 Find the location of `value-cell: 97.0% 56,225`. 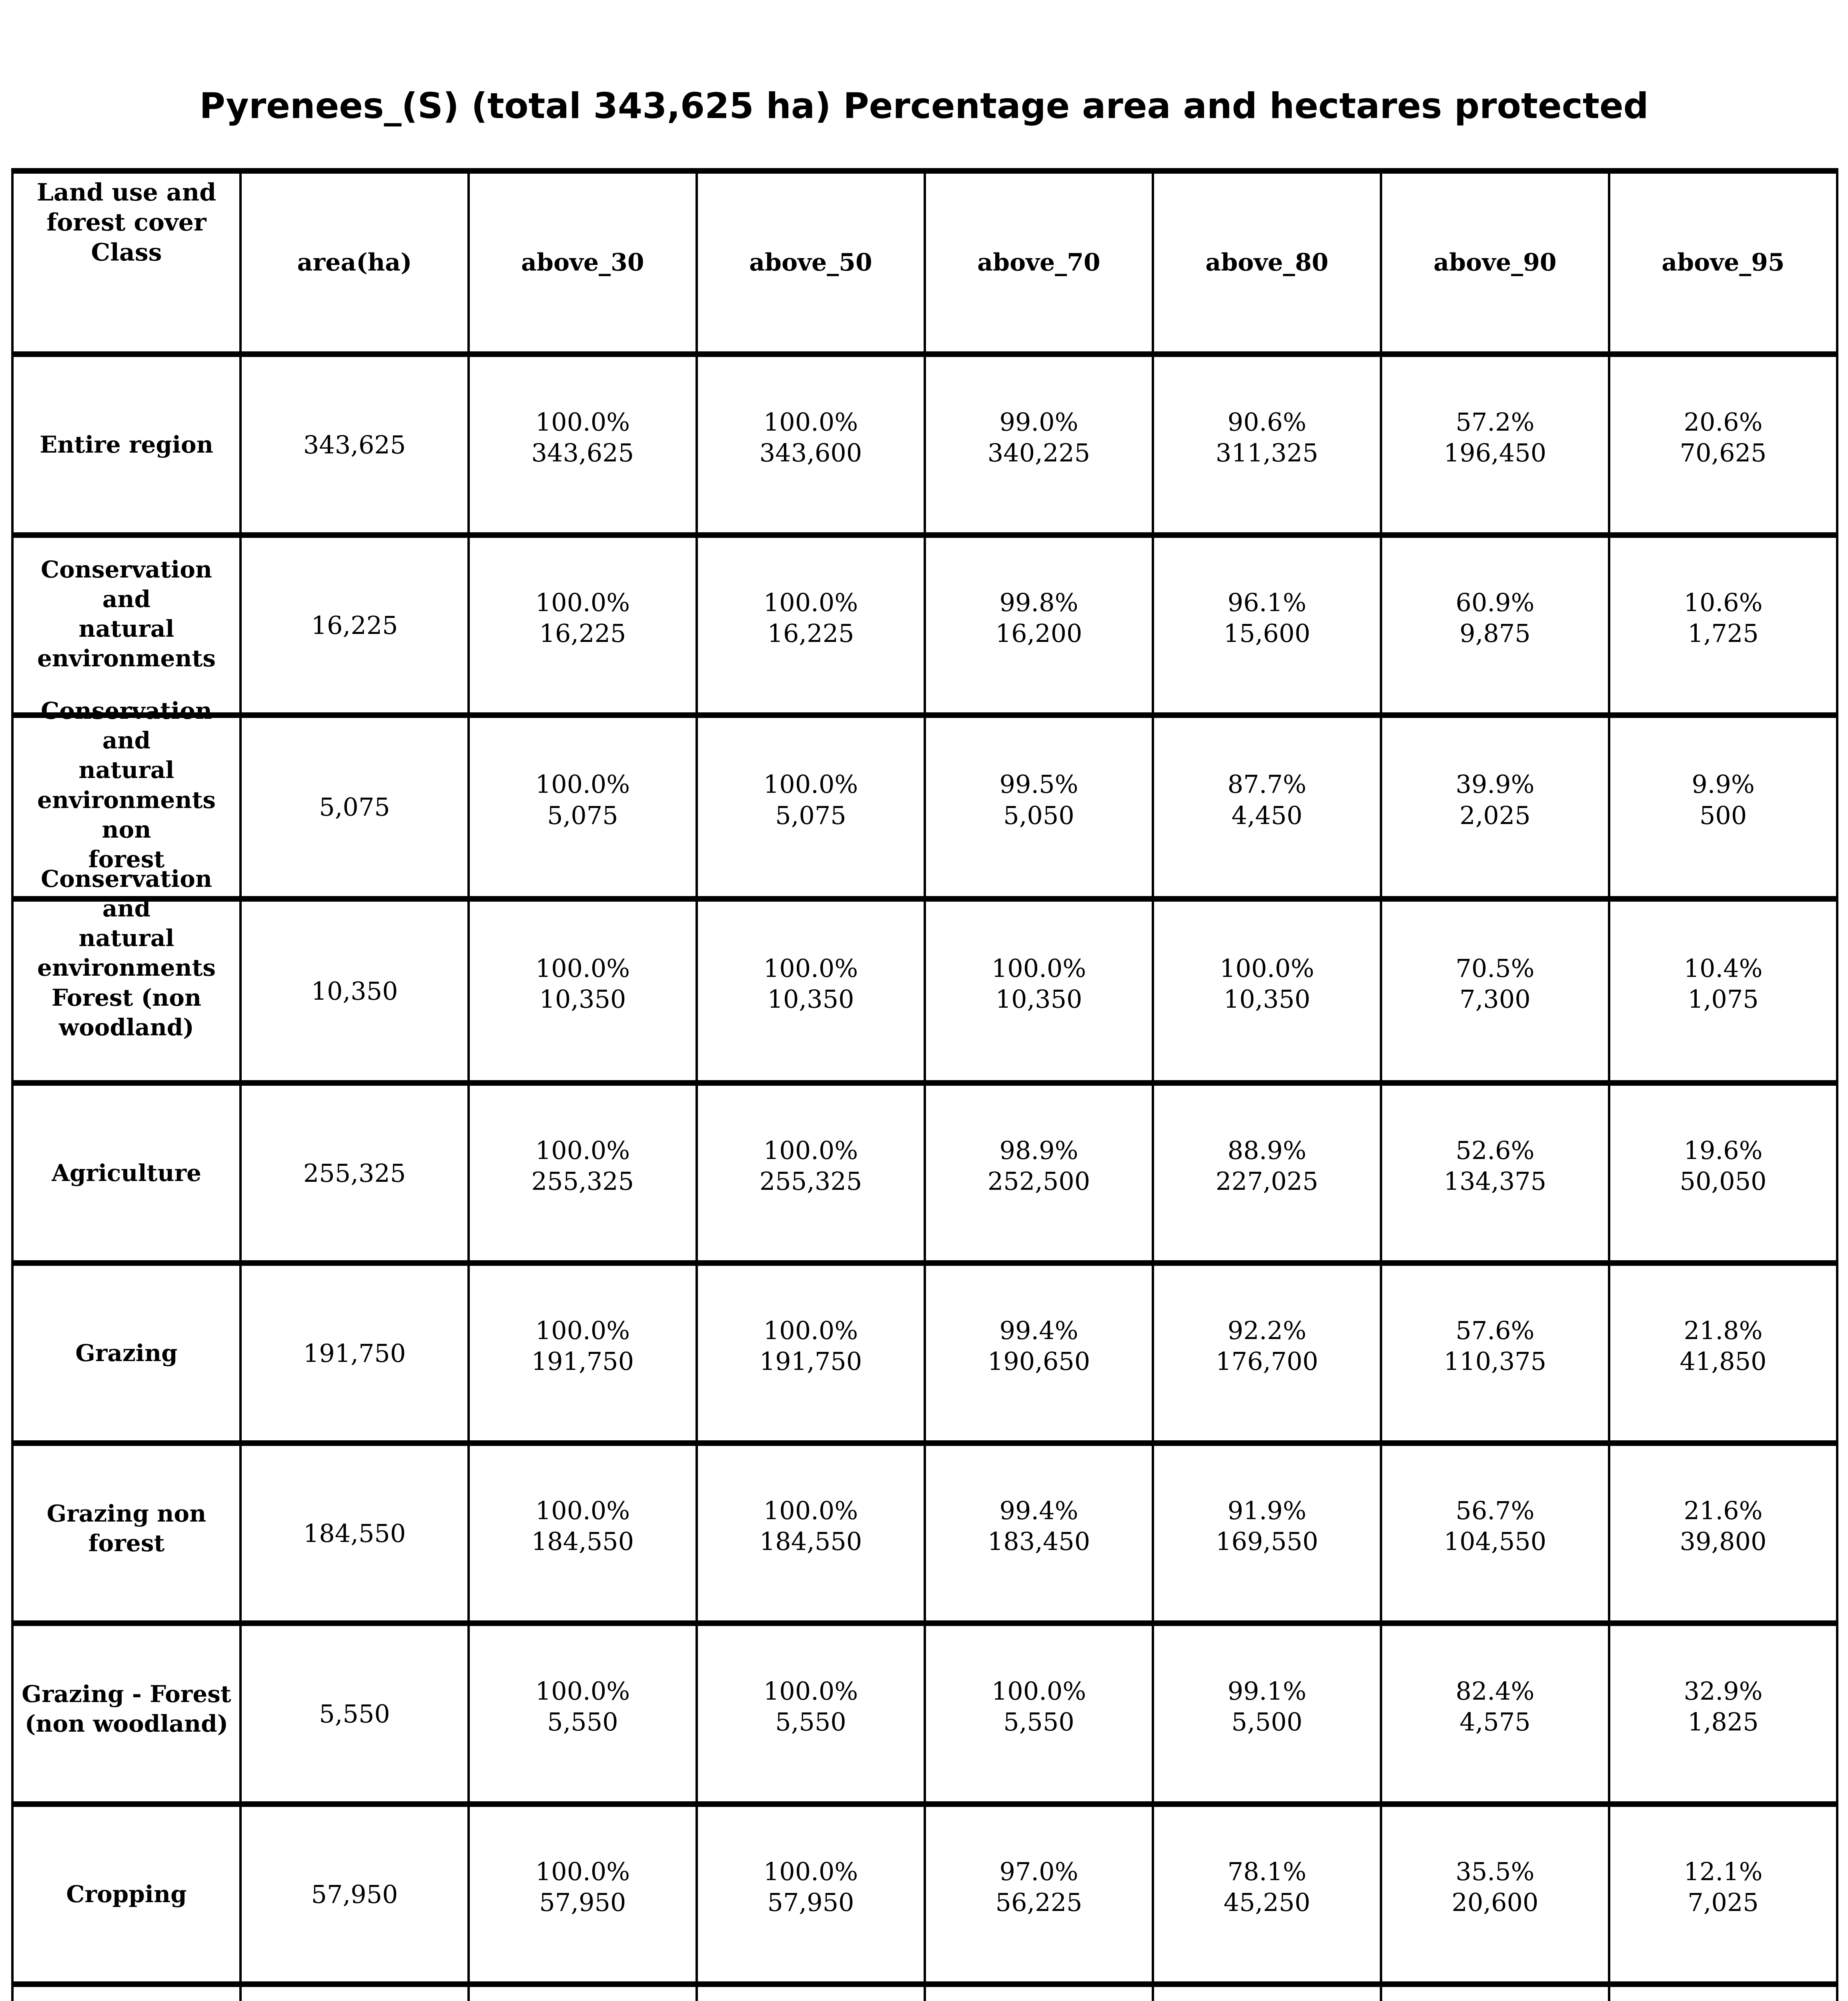

value-cell: 97.0% 56,225 is located at coordinates (1039, 1894).